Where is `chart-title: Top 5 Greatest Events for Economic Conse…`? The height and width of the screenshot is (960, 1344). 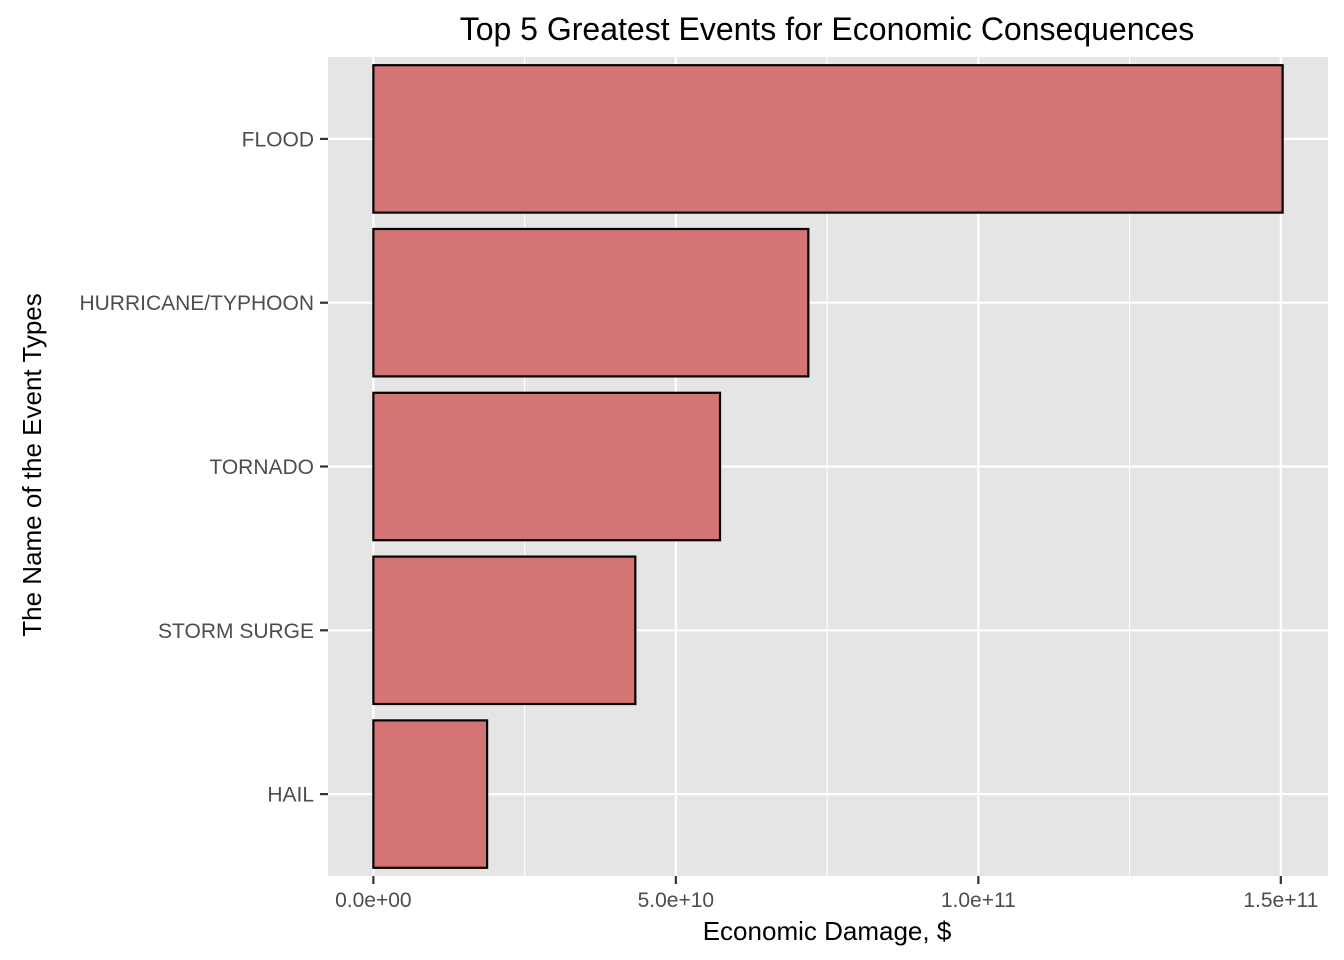 chart-title: Top 5 Greatest Events for Economic Conse… is located at coordinates (827, 29).